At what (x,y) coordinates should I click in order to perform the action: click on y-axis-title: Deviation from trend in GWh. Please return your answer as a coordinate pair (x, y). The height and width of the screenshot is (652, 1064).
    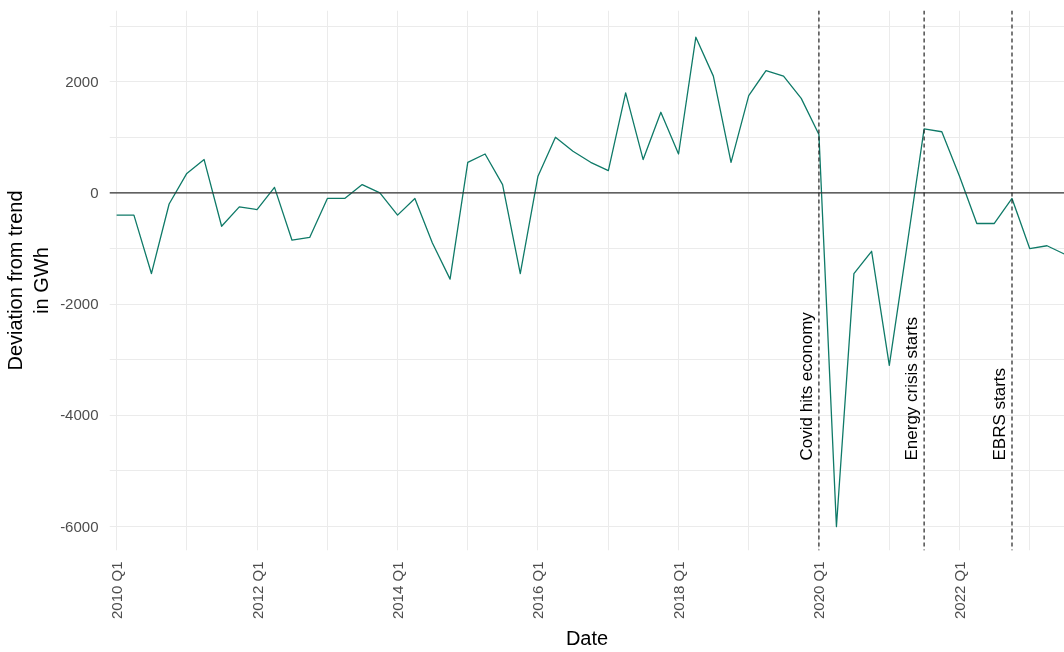
    Looking at the image, I should click on (28, 280).